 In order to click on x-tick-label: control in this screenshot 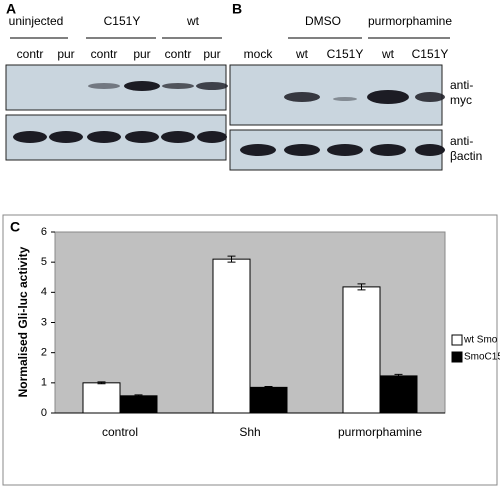, I will do `click(120, 432)`.